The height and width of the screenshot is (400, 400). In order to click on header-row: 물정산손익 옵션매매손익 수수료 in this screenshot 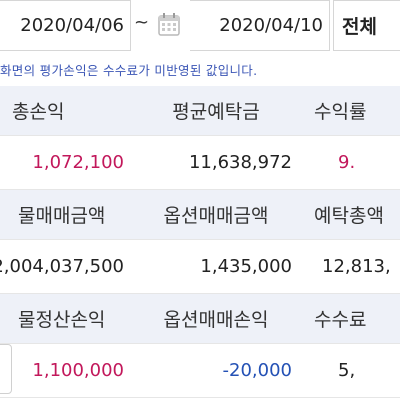, I will do `click(200, 319)`.